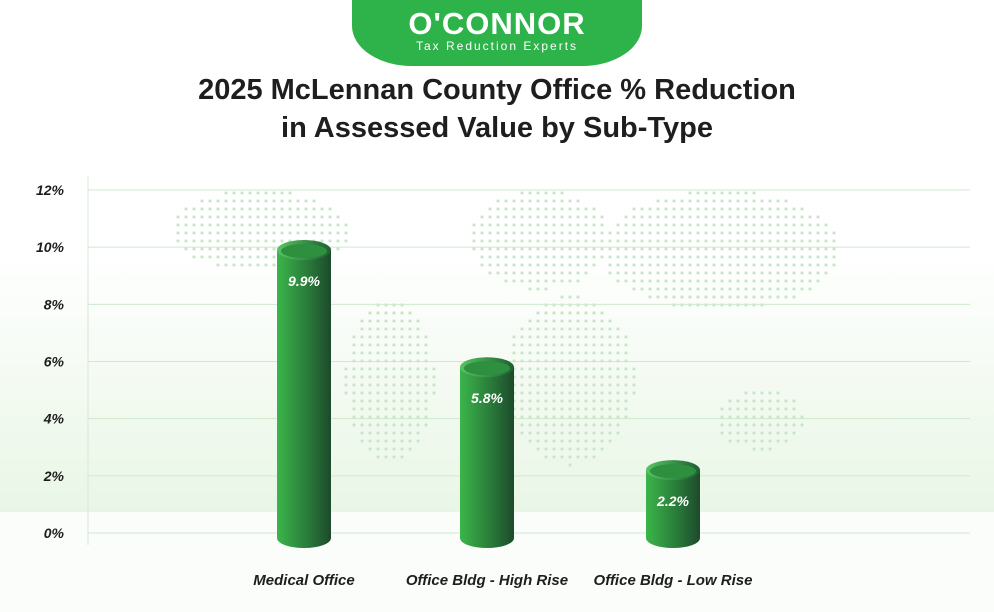  What do you see at coordinates (497, 90) in the screenshot?
I see `chart-title-line-1: 2025 McLennan County Office % Reduction` at bounding box center [497, 90].